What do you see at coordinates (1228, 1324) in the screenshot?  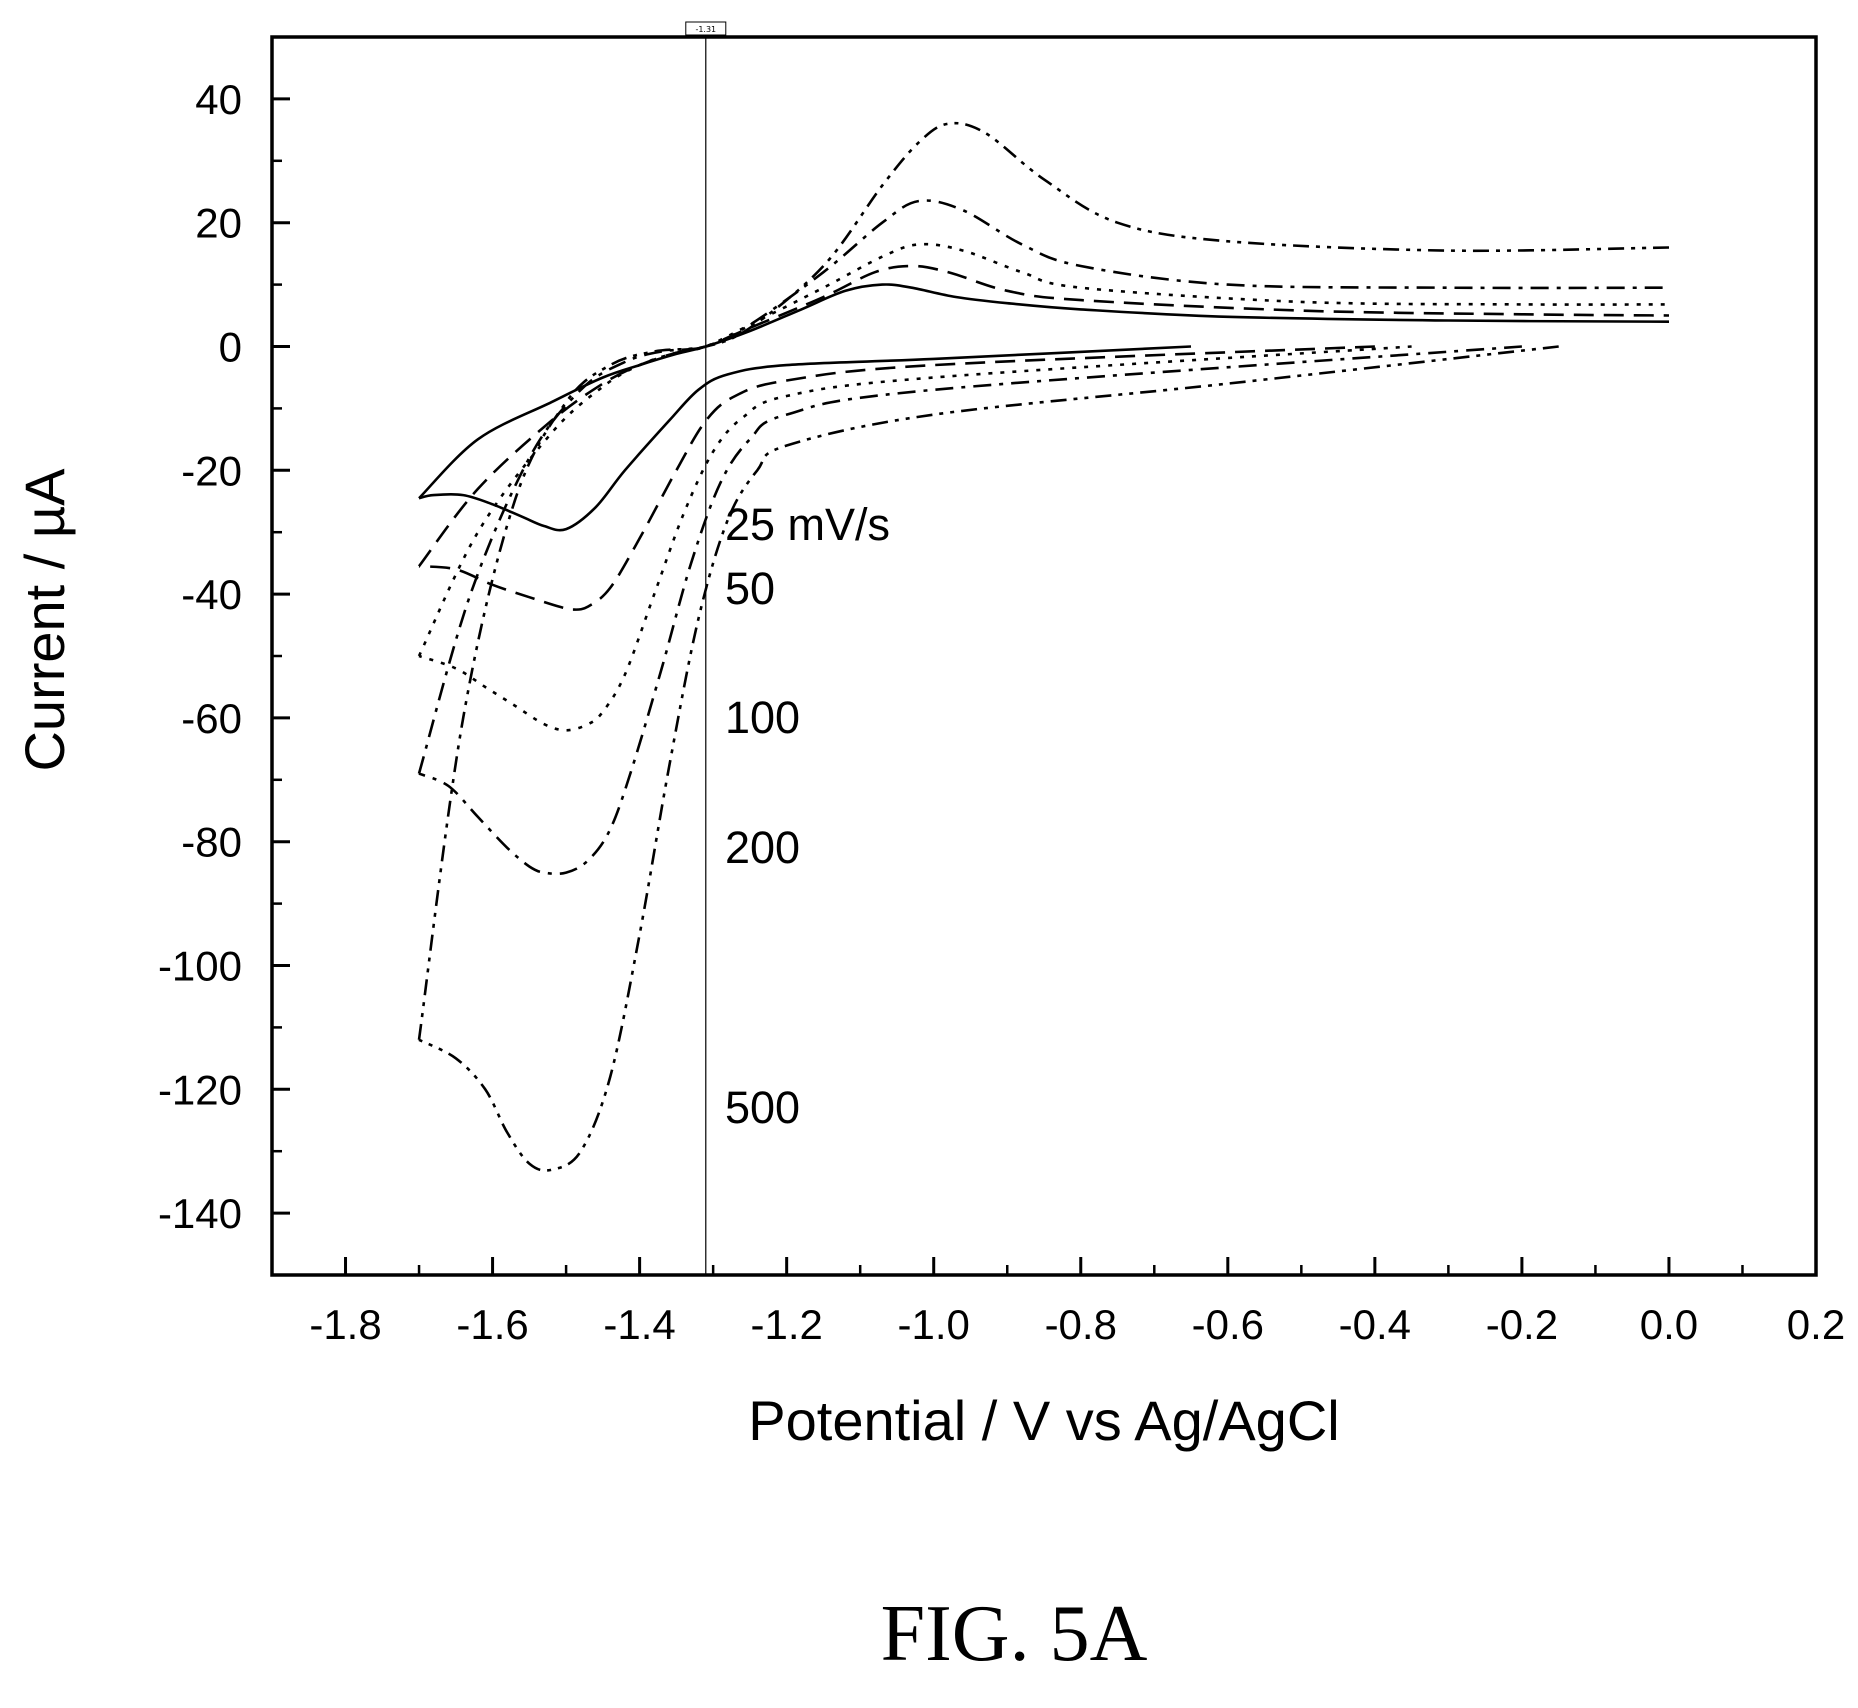 I see `x-tick-label: -0.6` at bounding box center [1228, 1324].